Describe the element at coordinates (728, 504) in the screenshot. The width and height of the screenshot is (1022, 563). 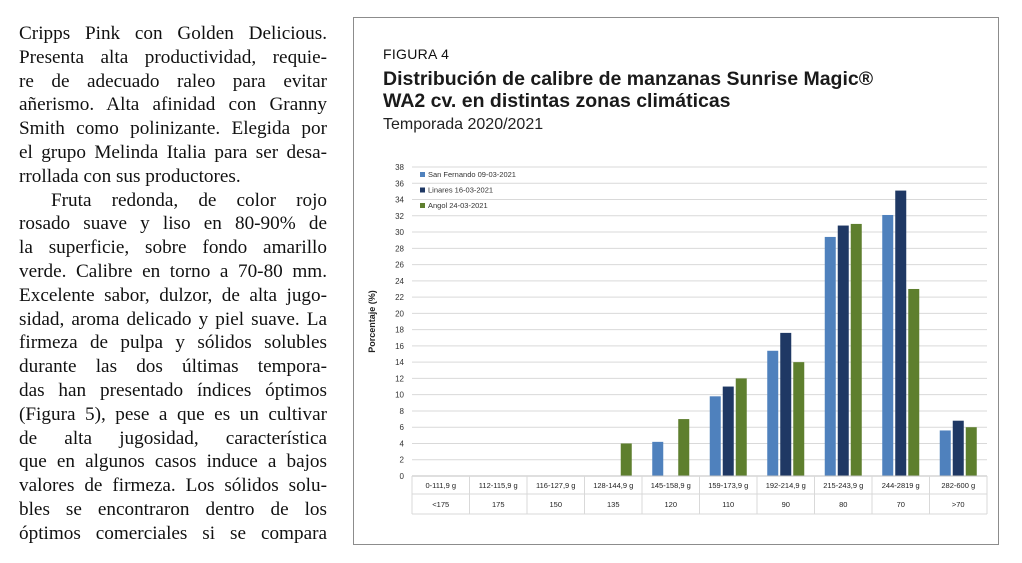
I see `x-tick-label-secondary: 110` at that location.